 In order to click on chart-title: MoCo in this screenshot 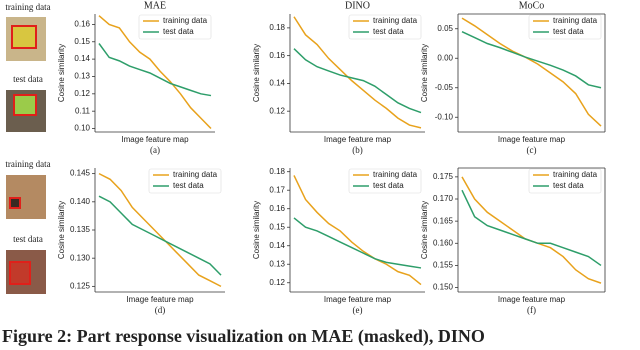, I will do `click(532, 5)`.